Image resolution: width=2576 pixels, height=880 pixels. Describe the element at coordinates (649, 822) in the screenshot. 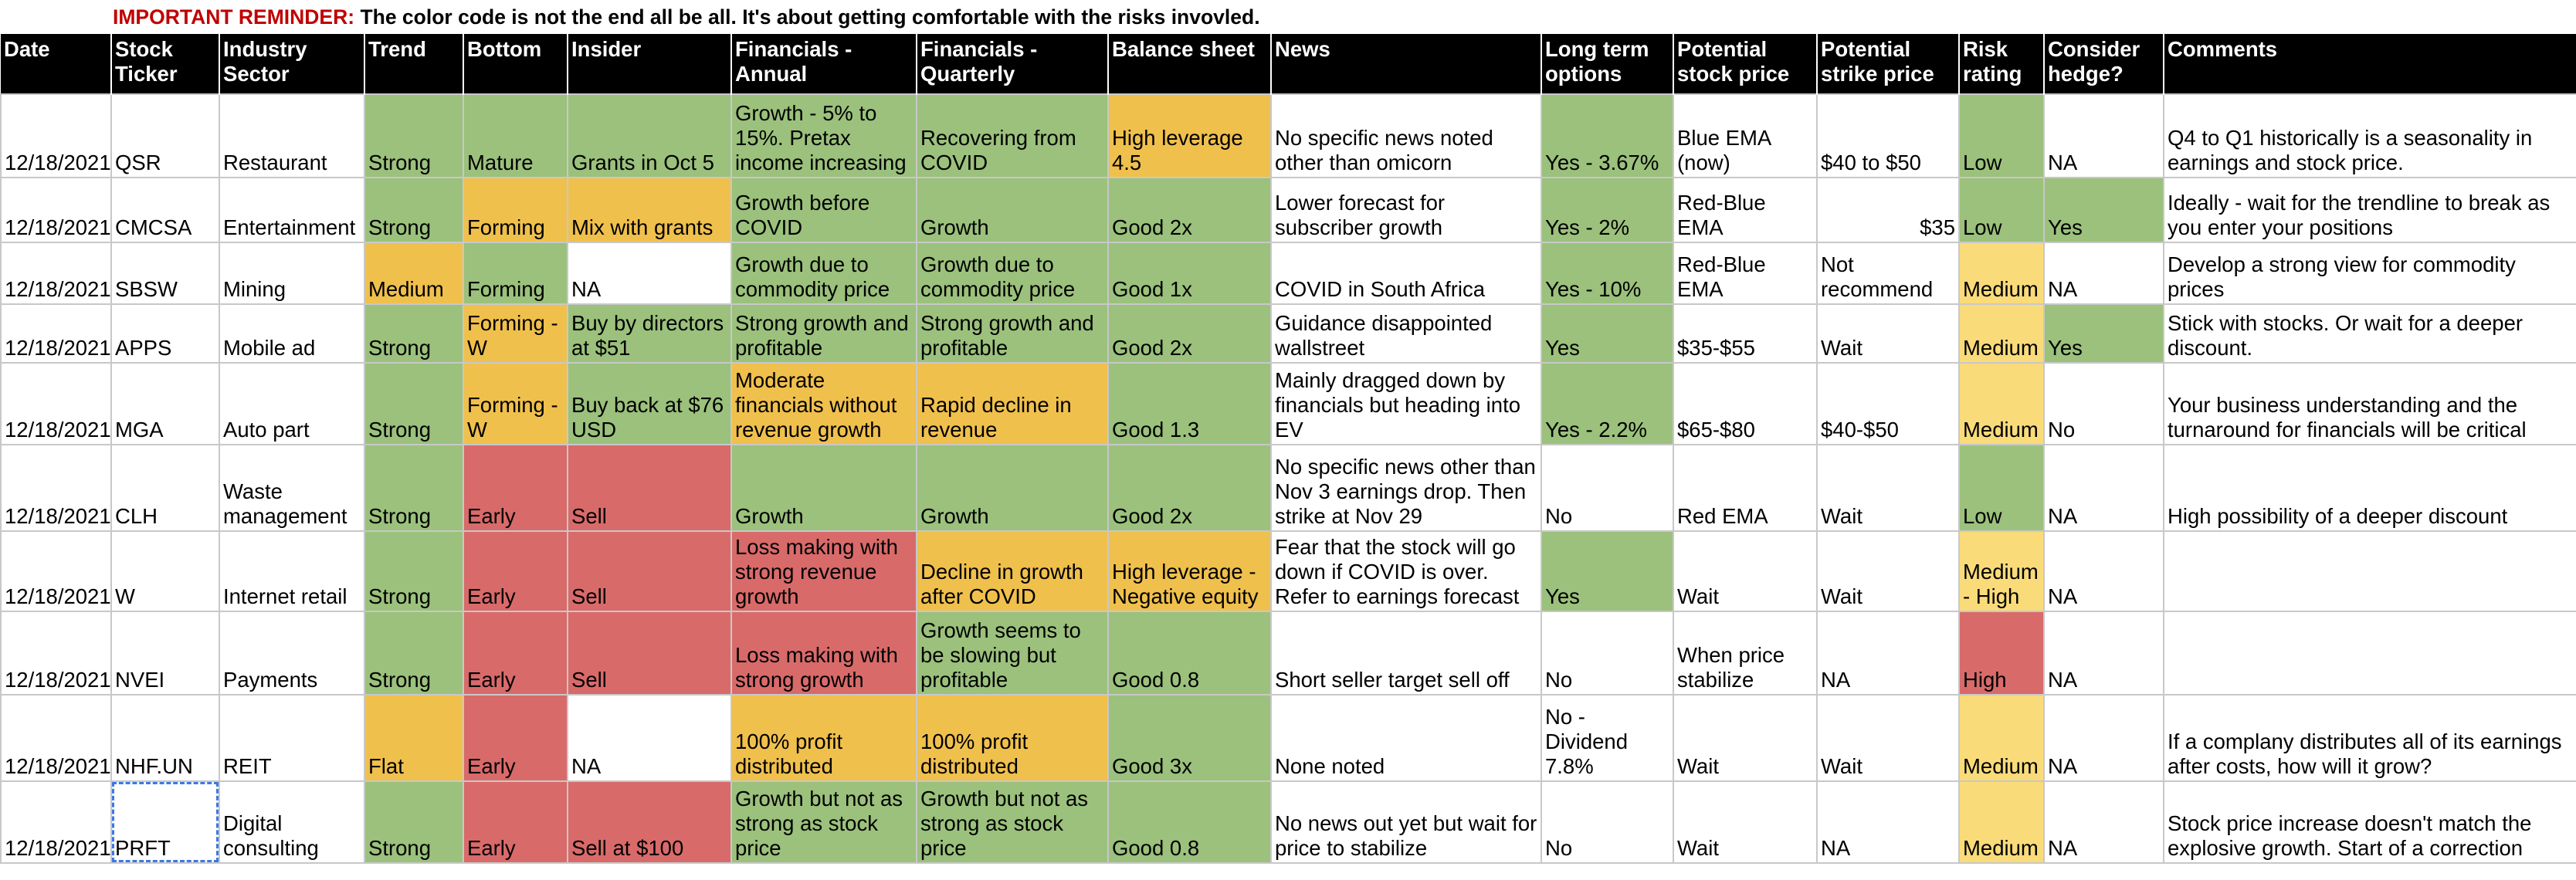

I see `cell-insider: Sell at $100` at that location.